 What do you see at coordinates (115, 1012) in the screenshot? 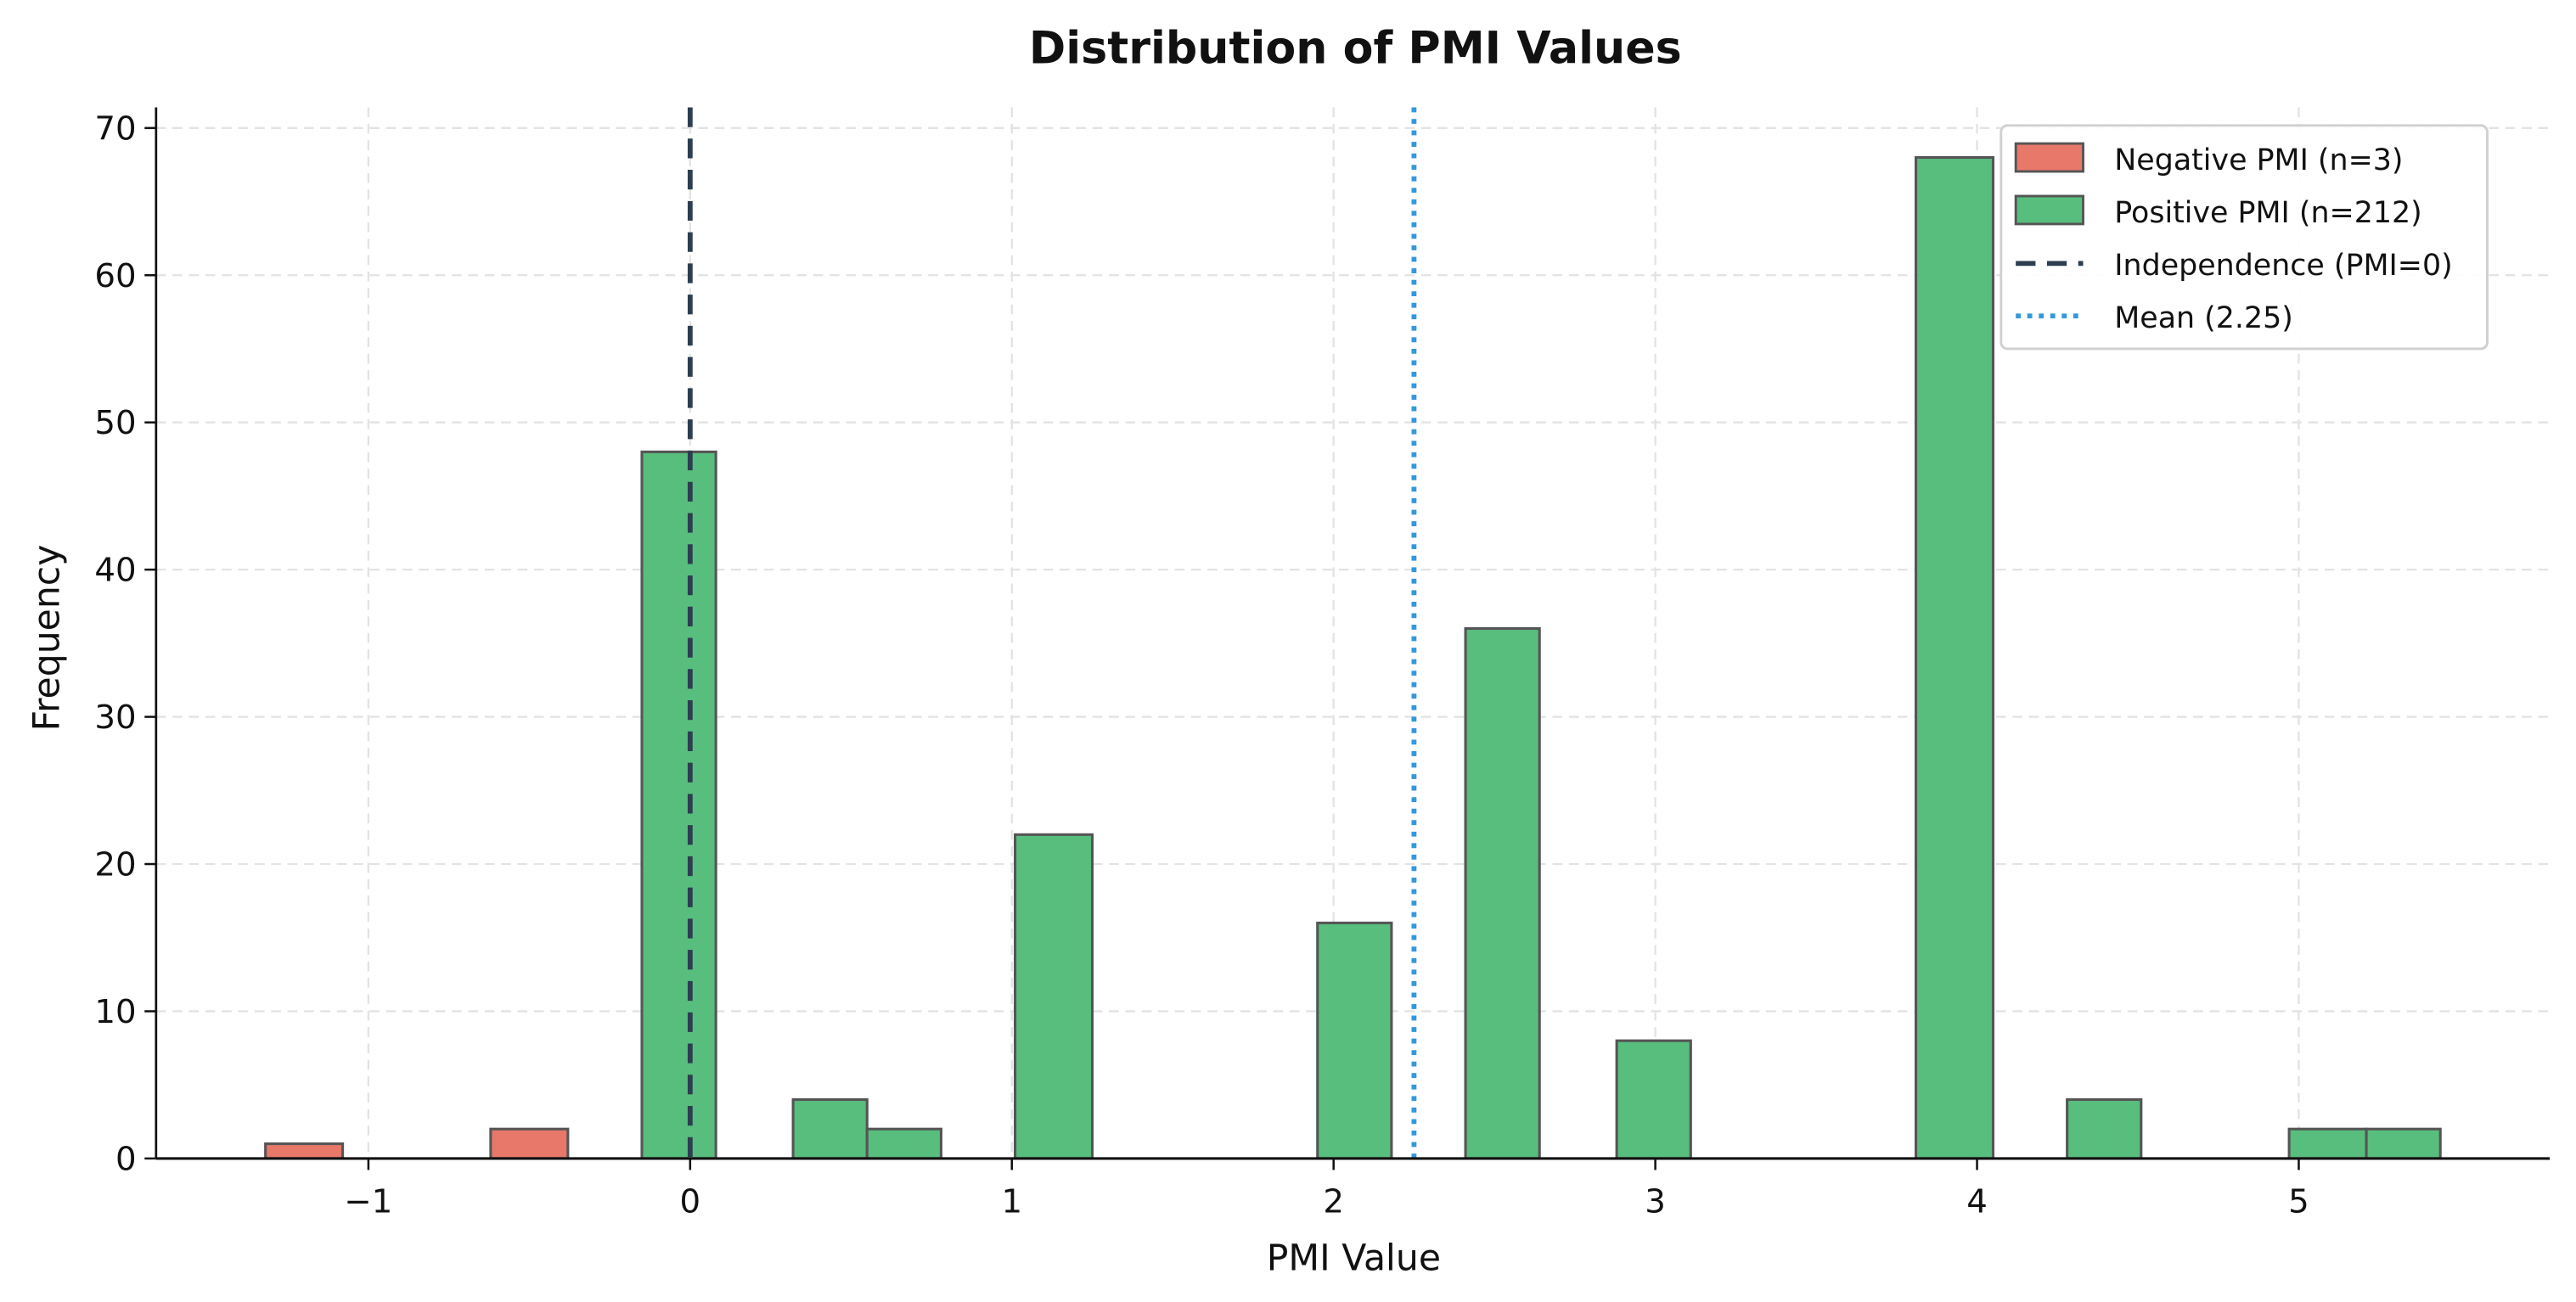
I see `y-tick-label: 10` at bounding box center [115, 1012].